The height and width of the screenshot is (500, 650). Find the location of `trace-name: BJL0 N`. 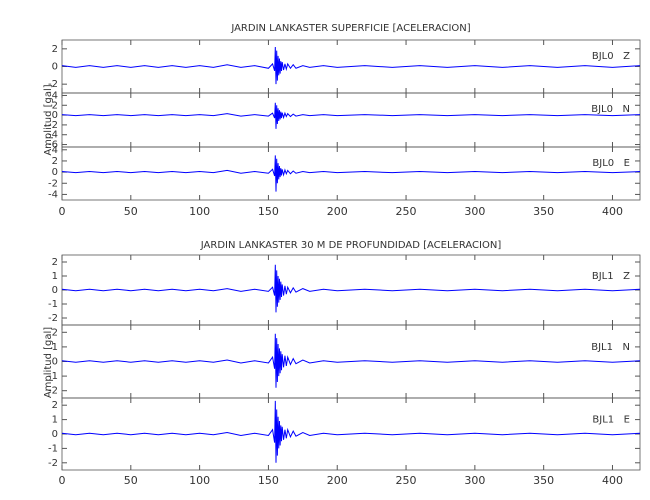

trace-name: BJL0 N is located at coordinates (610, 109).